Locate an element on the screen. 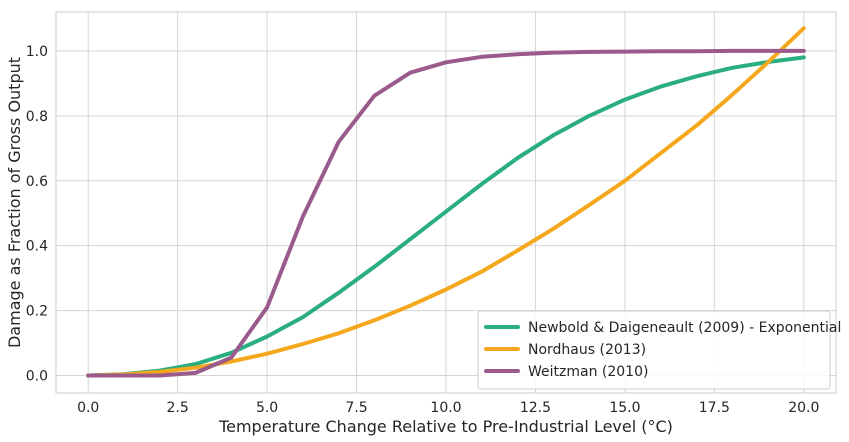 This screenshot has width=849, height=442. x-tick-label: 20.0 is located at coordinates (803, 408).